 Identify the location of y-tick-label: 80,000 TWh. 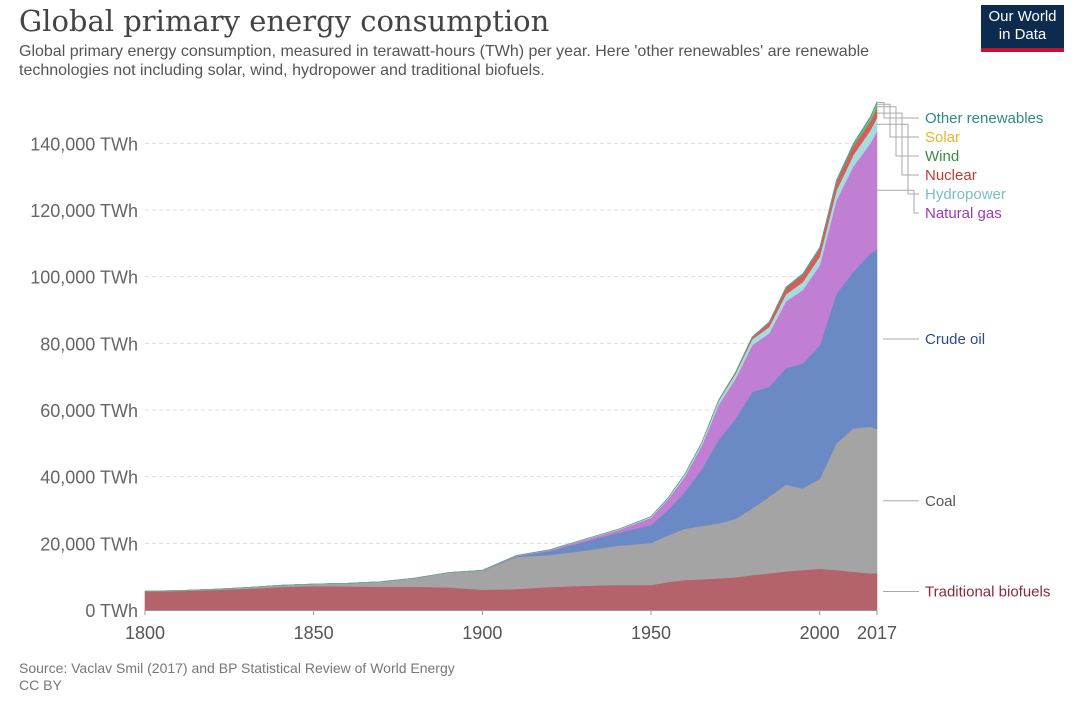
(89, 344).